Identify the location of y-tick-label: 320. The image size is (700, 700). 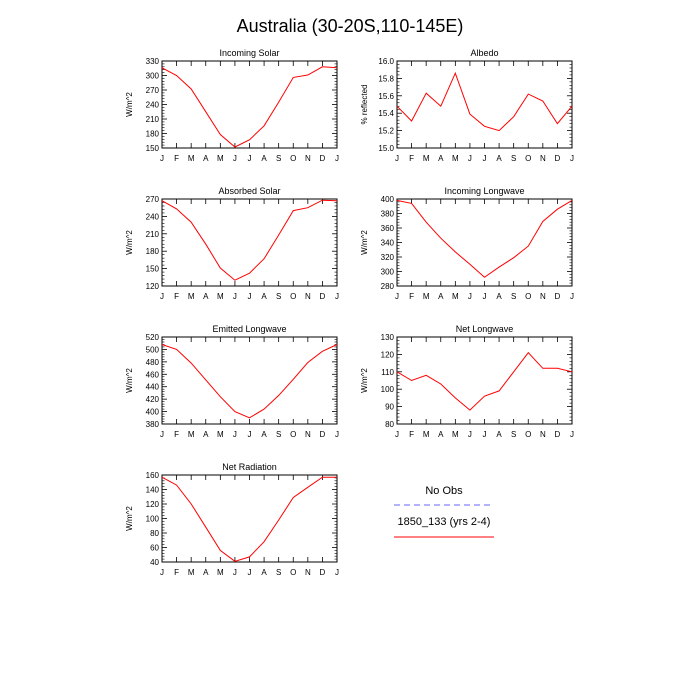
(388, 257).